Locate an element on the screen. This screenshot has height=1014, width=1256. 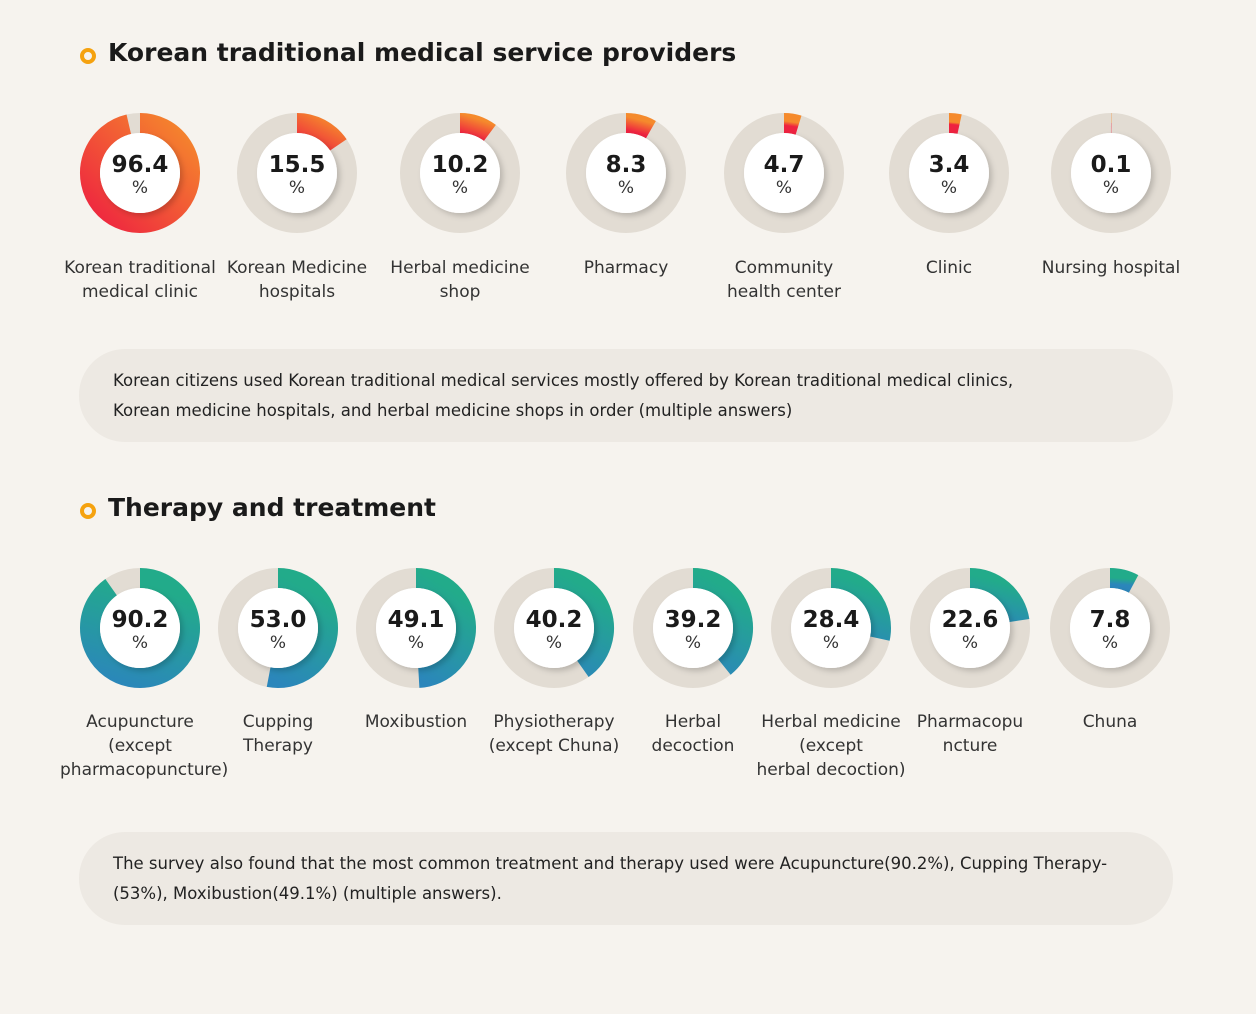
category-label: Clinic is located at coordinates (949, 268).